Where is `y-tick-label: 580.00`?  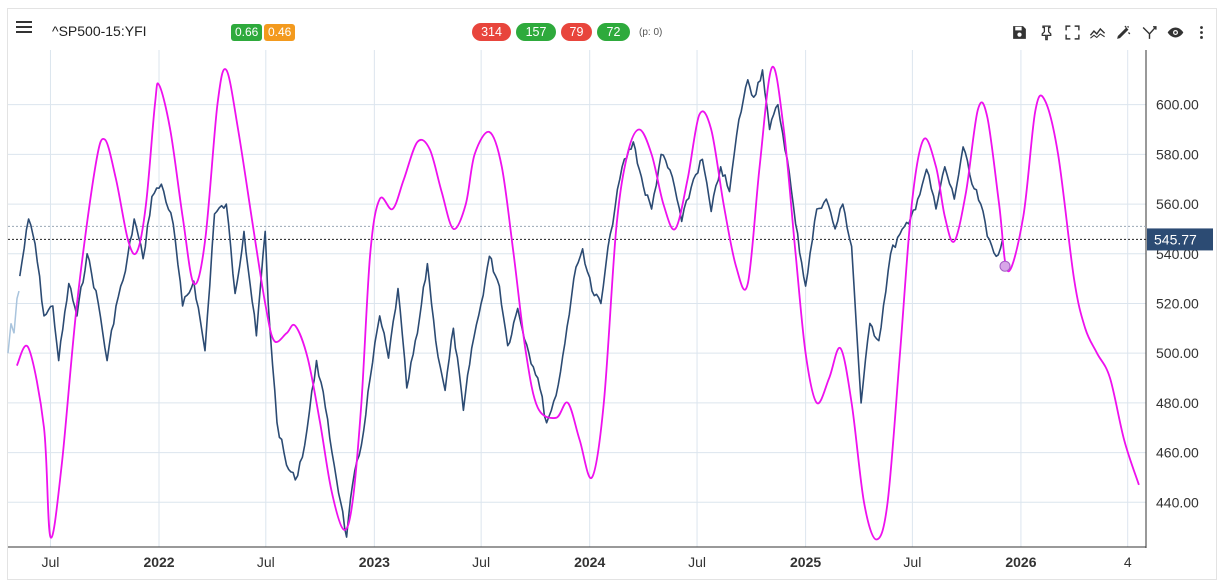 y-tick-label: 580.00 is located at coordinates (1177, 154).